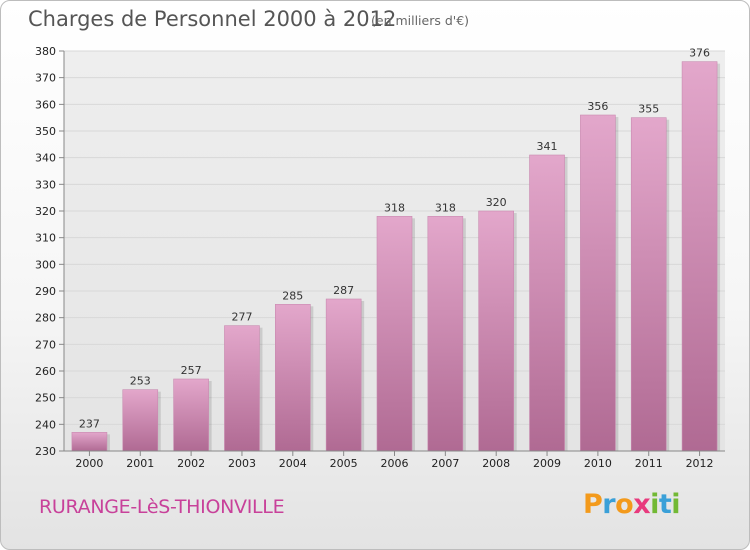  Describe the element at coordinates (445, 207) in the screenshot. I see `data-label-2007: 318` at that location.